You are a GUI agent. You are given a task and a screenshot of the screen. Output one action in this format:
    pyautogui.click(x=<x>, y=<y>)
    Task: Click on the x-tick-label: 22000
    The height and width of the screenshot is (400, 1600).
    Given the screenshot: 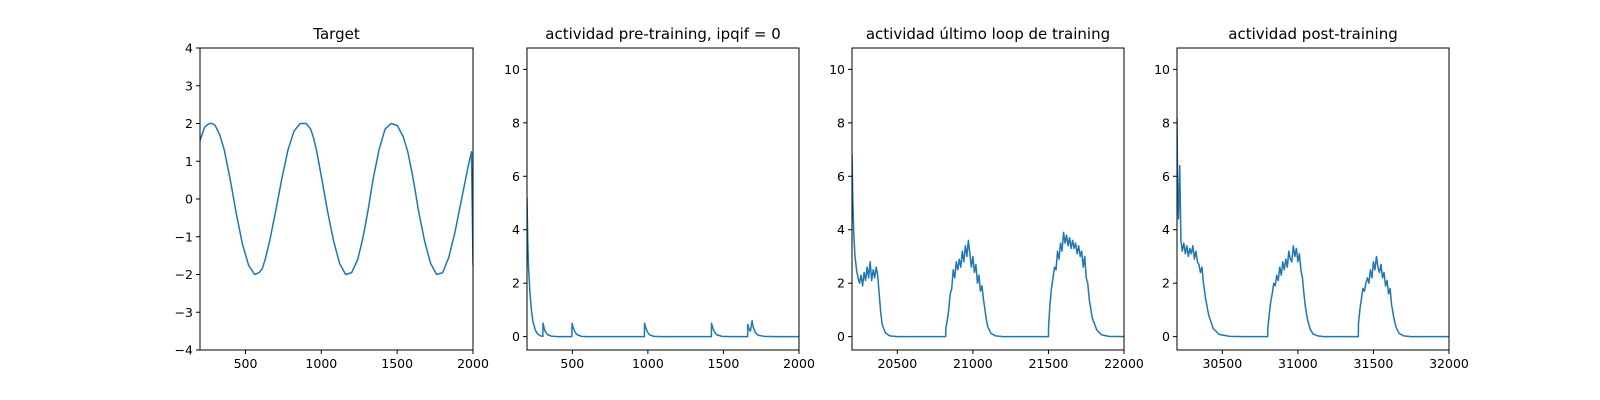 What is the action you would take?
    pyautogui.click(x=1124, y=363)
    